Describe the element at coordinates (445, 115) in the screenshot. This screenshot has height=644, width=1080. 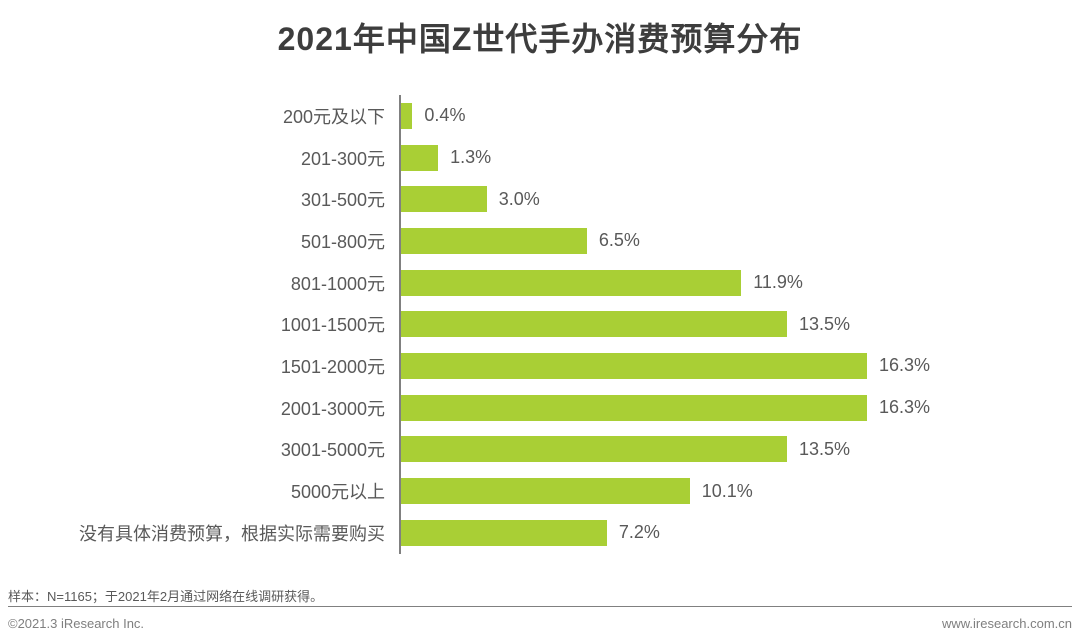
I see `value-label: 0.4%` at that location.